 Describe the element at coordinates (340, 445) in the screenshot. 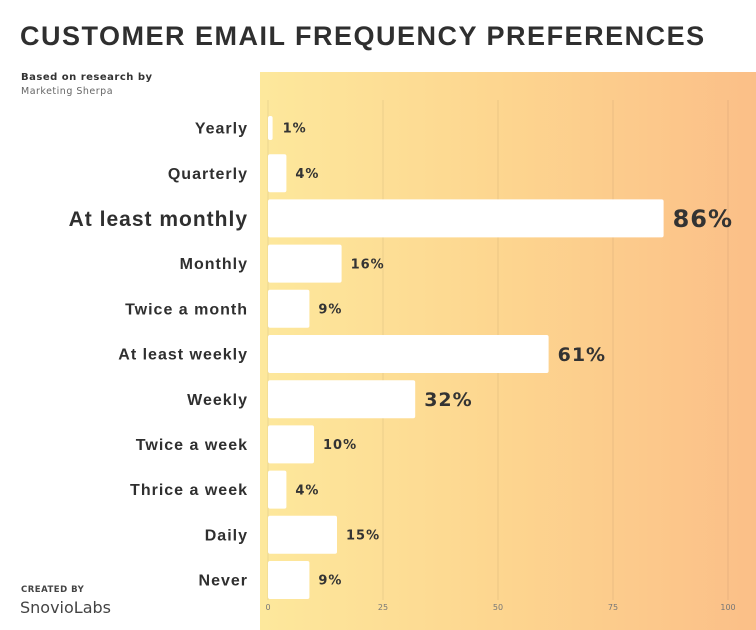

I see `data-label: 10%` at that location.